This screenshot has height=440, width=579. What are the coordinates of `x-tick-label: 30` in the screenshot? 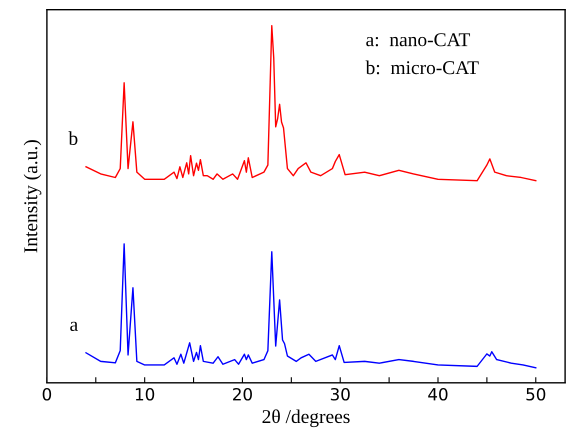 It's located at (340, 394).